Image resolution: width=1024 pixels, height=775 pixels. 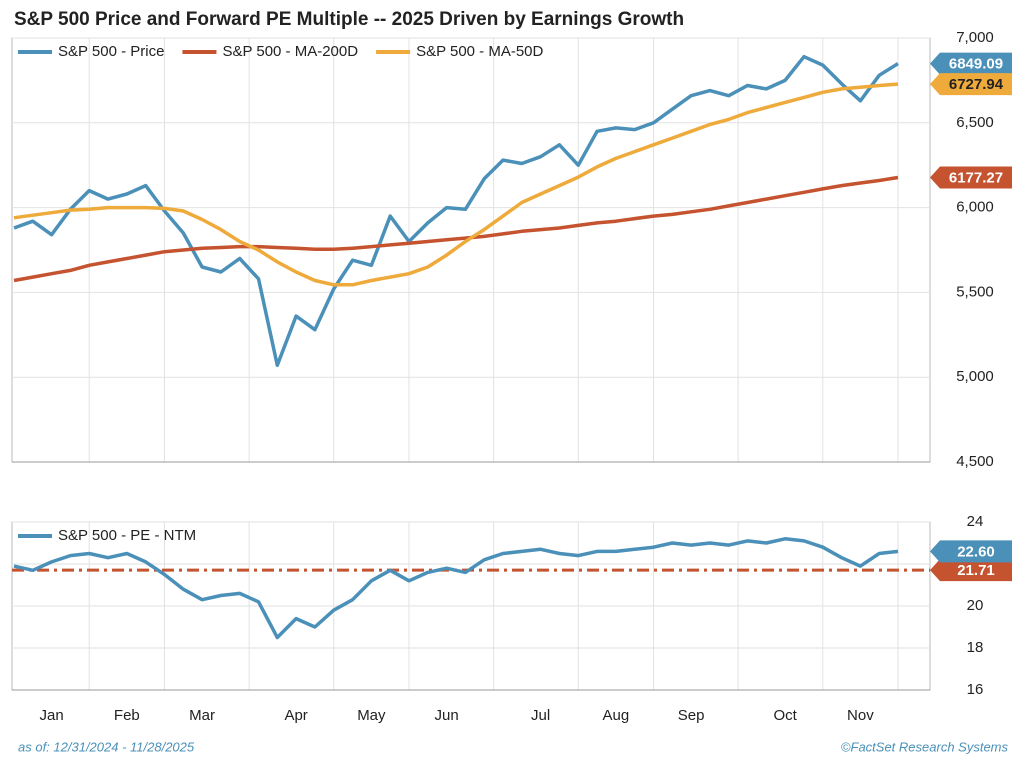 What do you see at coordinates (976, 84) in the screenshot?
I see `value-flag-label: 6727.94` at bounding box center [976, 84].